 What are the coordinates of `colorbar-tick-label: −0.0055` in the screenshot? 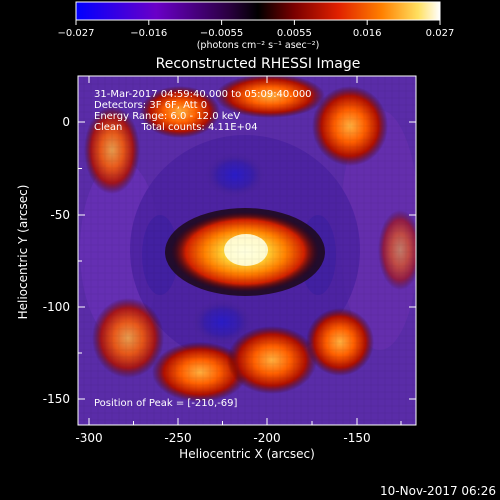 It's located at (221, 33).